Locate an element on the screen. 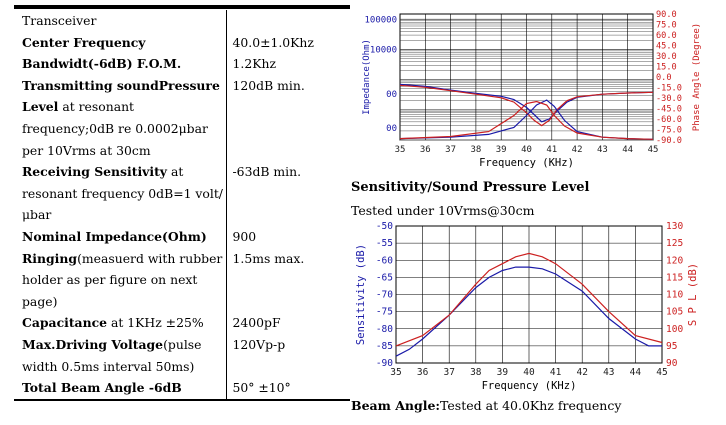 Image resolution: width=726 pixels, height=425 pixels. spec-label-text: at resonant frequency 0dB=1 volt/μbar is located at coordinates (122, 193).